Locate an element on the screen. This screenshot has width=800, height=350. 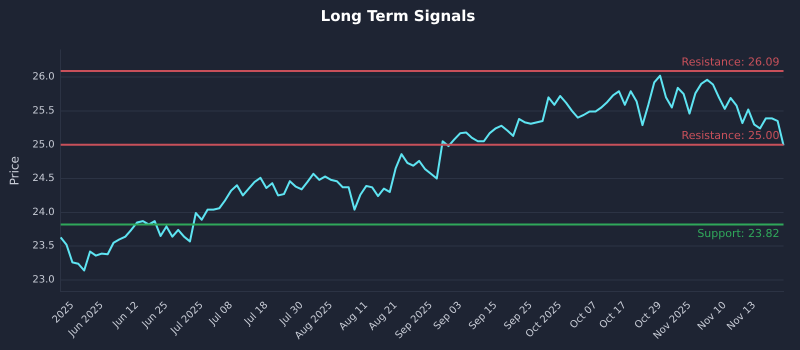
x-tick-label: Jul 08 is located at coordinates (221, 314).